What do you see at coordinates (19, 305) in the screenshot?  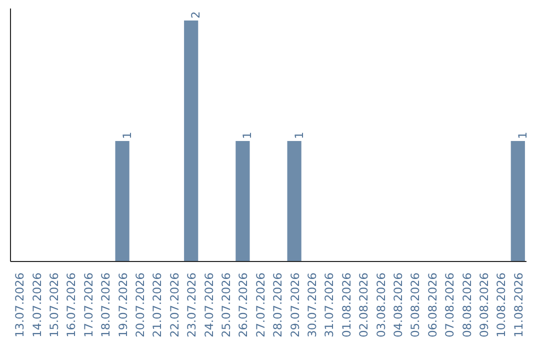 I see `x-tick-label: 13.07.2026` at bounding box center [19, 305].